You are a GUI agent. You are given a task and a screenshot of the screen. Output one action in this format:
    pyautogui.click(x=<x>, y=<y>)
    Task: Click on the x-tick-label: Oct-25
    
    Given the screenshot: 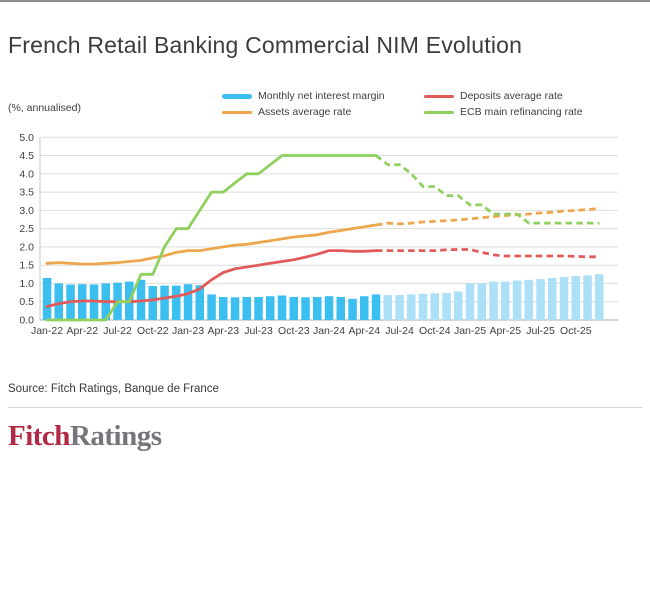 What is the action you would take?
    pyautogui.click(x=576, y=331)
    